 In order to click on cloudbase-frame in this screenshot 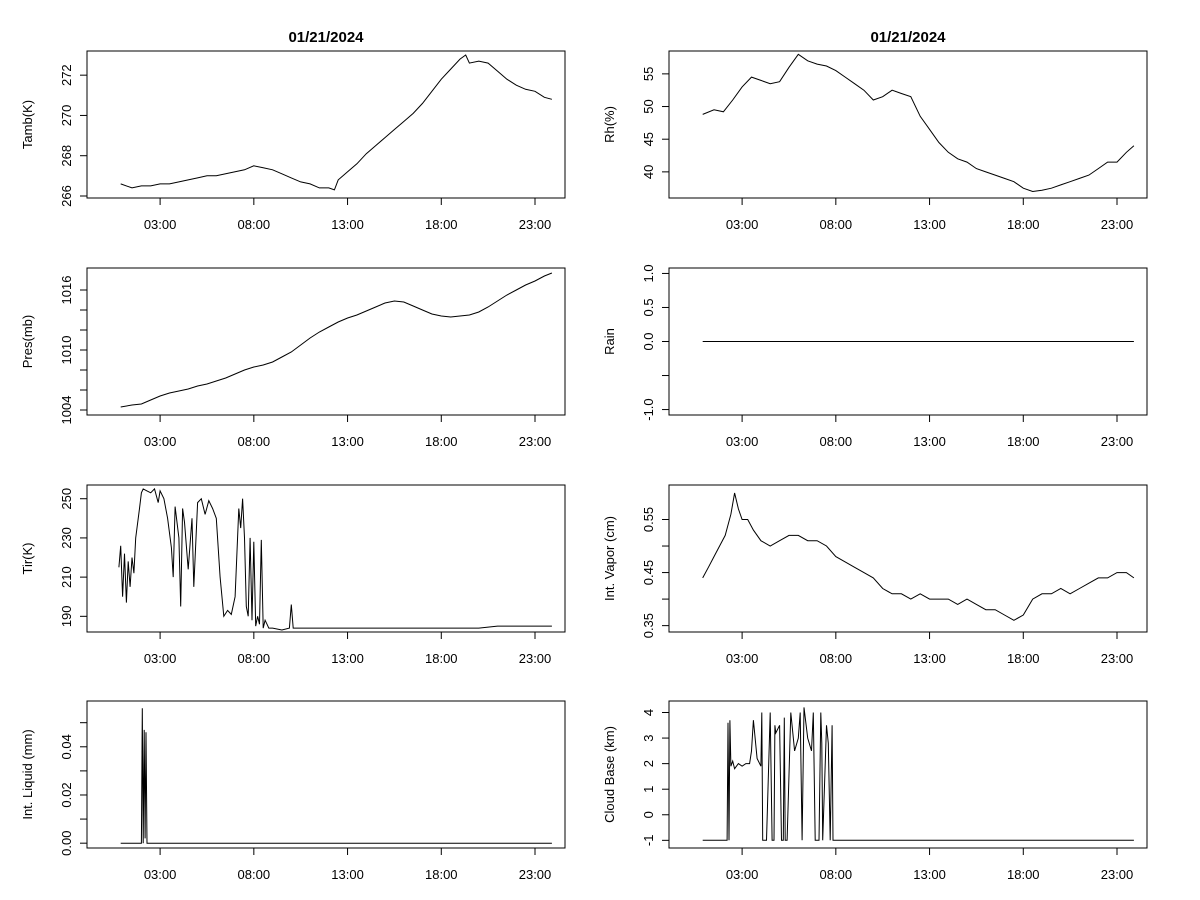, I will do `click(908, 774)`.